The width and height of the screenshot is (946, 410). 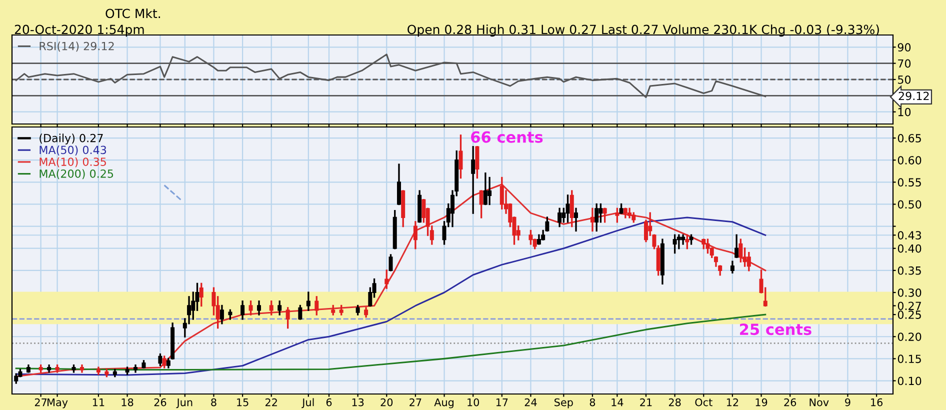 What do you see at coordinates (910, 381) in the screenshot?
I see `y-tick-label: 0.10` at bounding box center [910, 381].